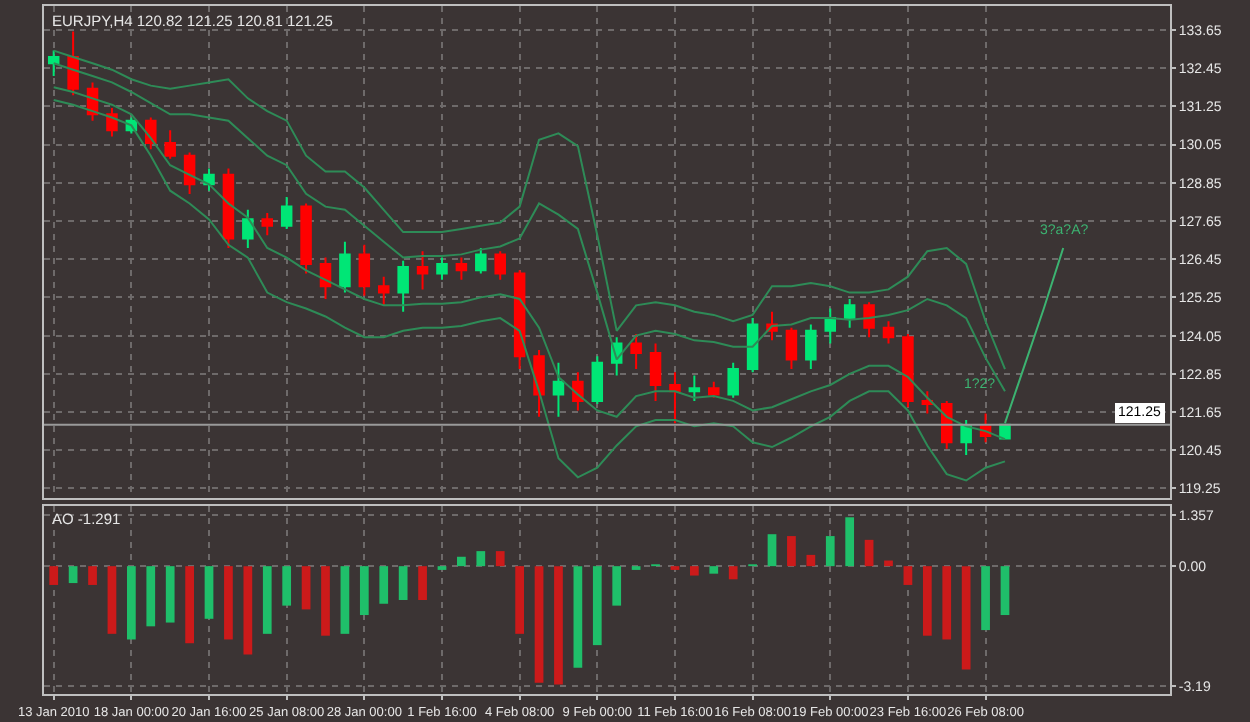 This screenshot has height=722, width=1250. What do you see at coordinates (1034, 336) in the screenshot?
I see `line-series` at bounding box center [1034, 336].